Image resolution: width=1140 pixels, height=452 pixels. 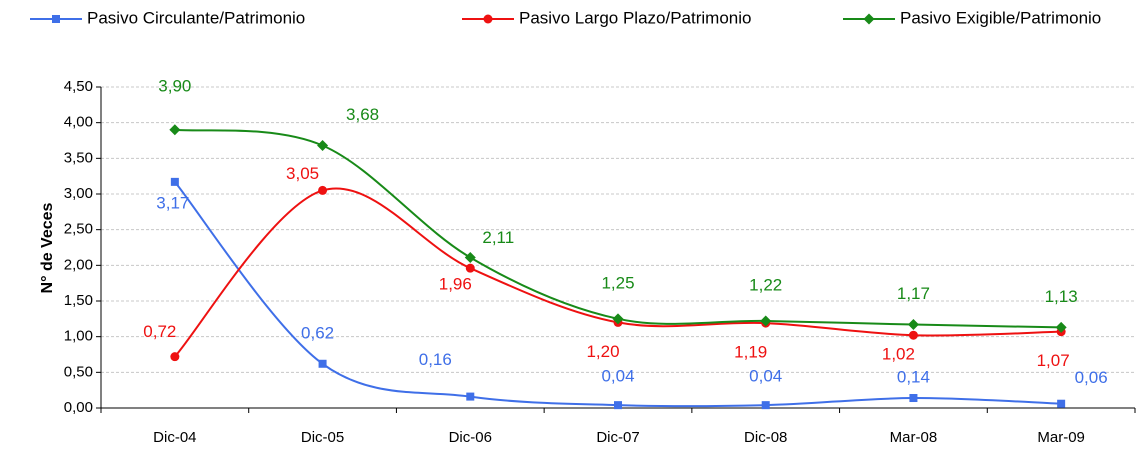 I want to click on legend-label: Pasivo Largo Plazo/Patrimonio, so click(x=635, y=17).